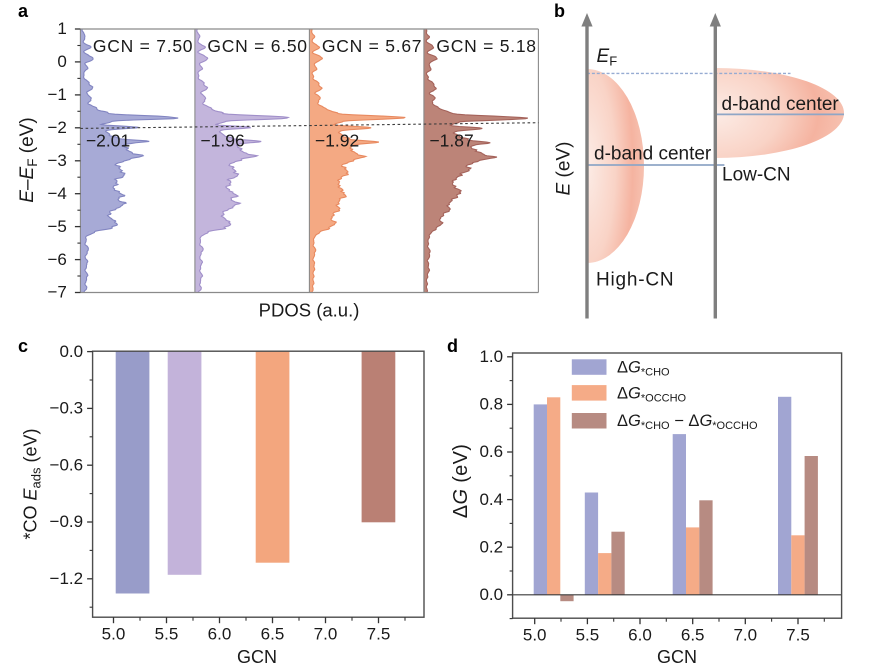 The width and height of the screenshot is (872, 672). Describe the element at coordinates (309, 310) in the screenshot. I see `svg-text: PDOS (a.u.)` at that location.